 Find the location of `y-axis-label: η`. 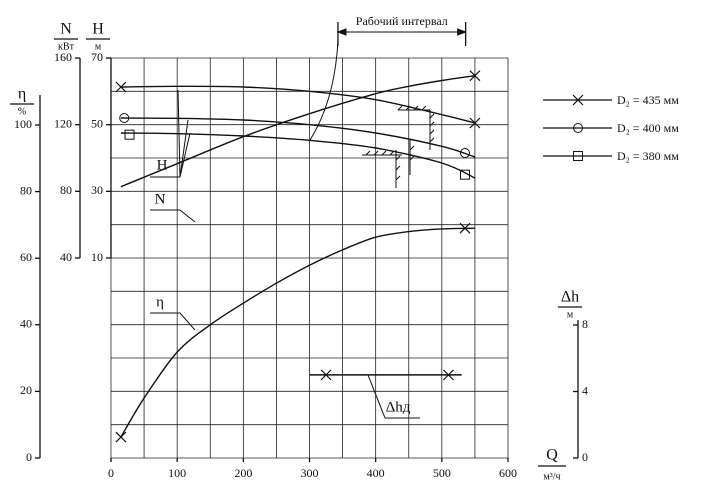

y-axis-label: η is located at coordinates (22, 94).